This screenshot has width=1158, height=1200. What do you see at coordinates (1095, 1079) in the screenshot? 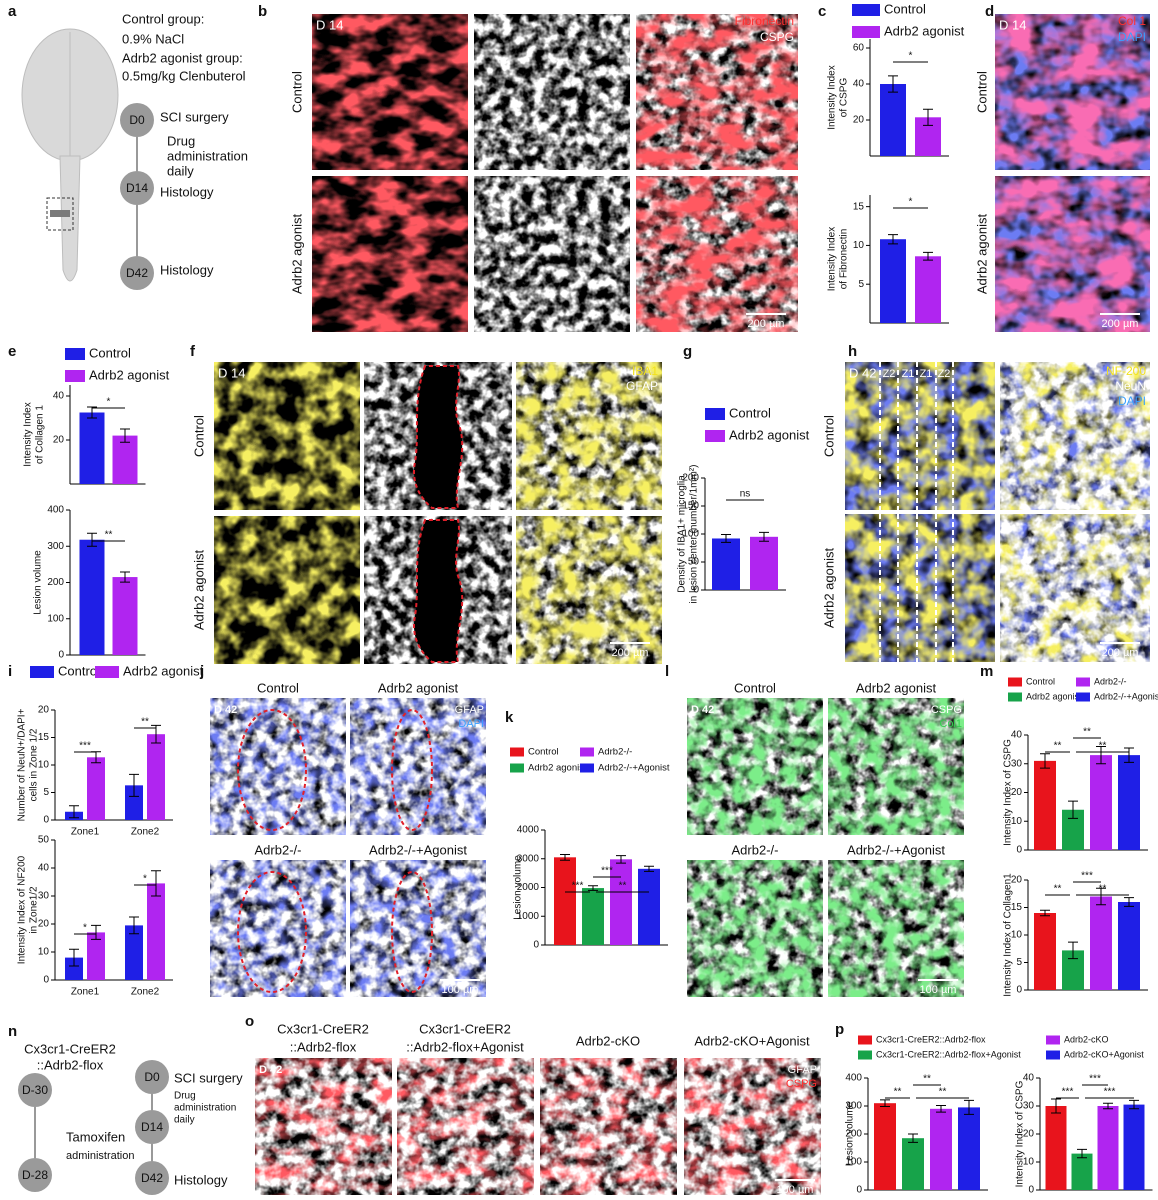
I see `significance-label: ***` at bounding box center [1095, 1079].